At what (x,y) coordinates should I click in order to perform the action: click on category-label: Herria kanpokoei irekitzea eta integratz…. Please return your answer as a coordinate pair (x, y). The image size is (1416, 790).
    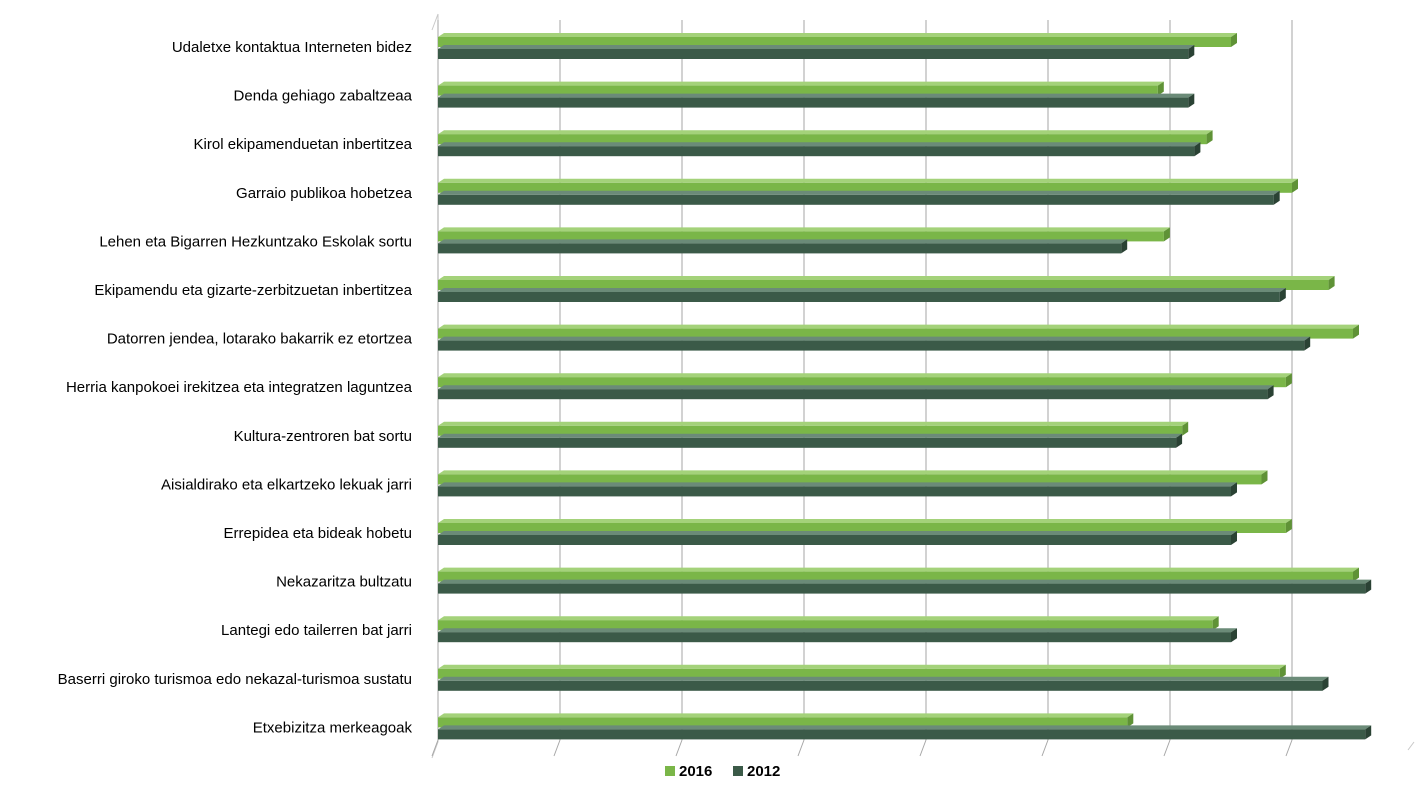
    Looking at the image, I should click on (239, 387).